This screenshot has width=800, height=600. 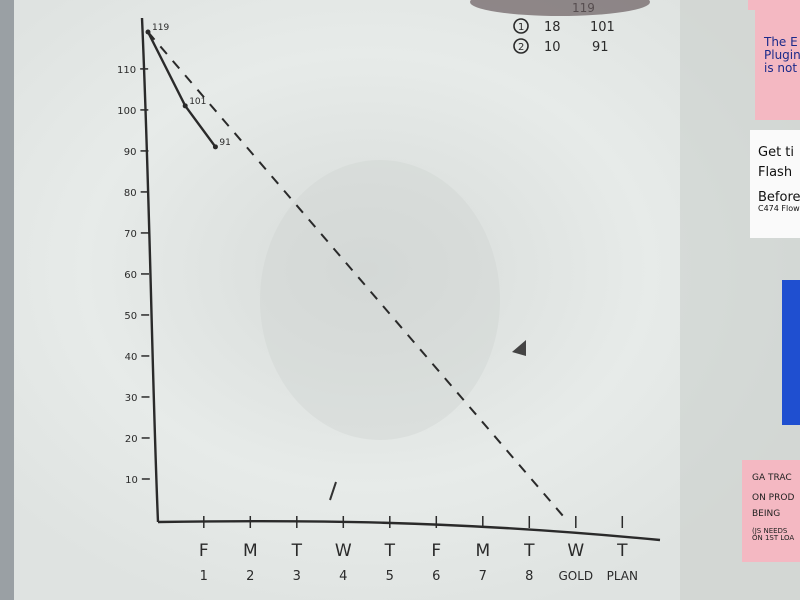 I want to click on note-line: Plugin, so click(x=782, y=55).